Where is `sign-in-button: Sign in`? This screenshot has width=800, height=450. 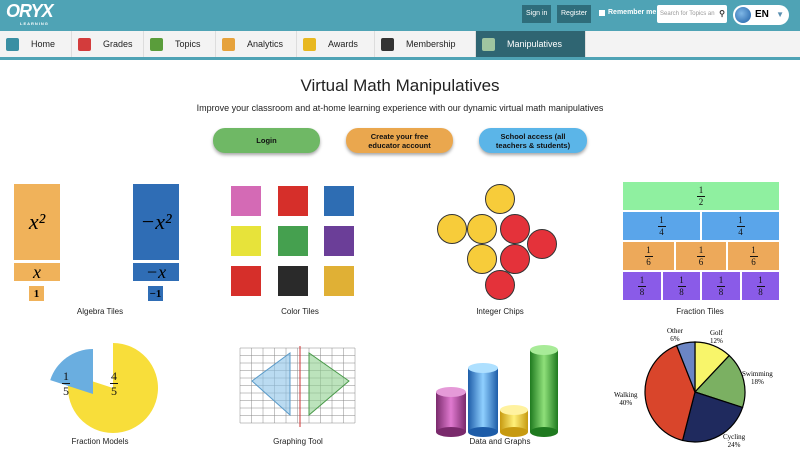
sign-in-button: Sign in is located at coordinates (537, 14).